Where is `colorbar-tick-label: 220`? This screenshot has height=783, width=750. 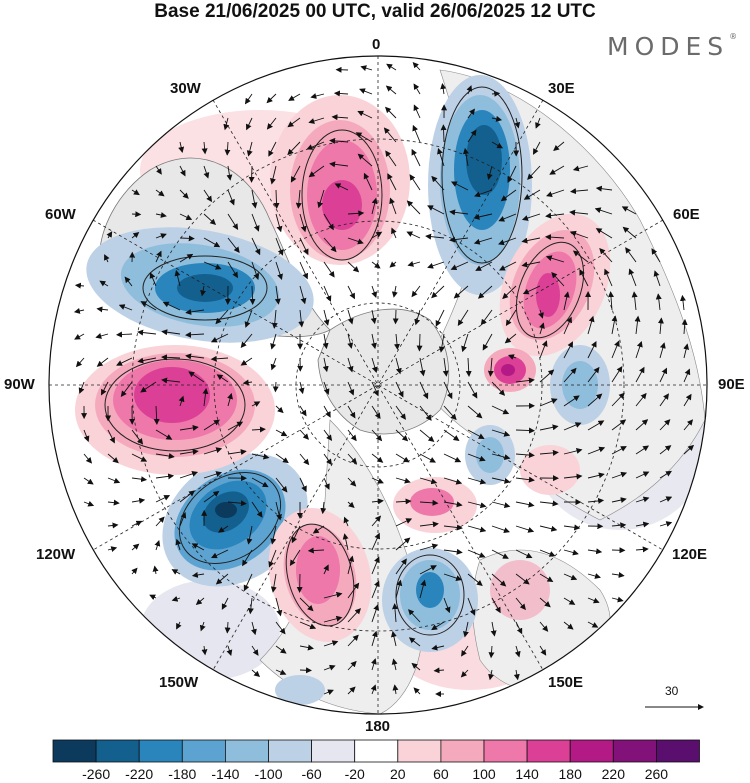
colorbar-tick-label: 220 is located at coordinates (613, 774).